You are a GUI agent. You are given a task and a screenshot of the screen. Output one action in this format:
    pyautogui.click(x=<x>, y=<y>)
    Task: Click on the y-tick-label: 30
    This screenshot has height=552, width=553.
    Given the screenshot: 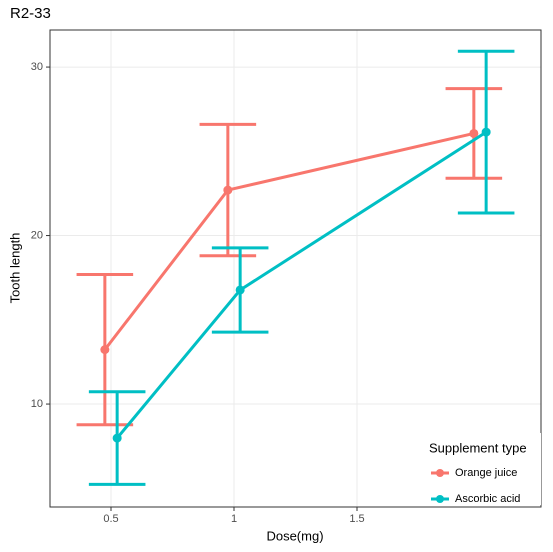 What is the action you would take?
    pyautogui.click(x=37, y=67)
    